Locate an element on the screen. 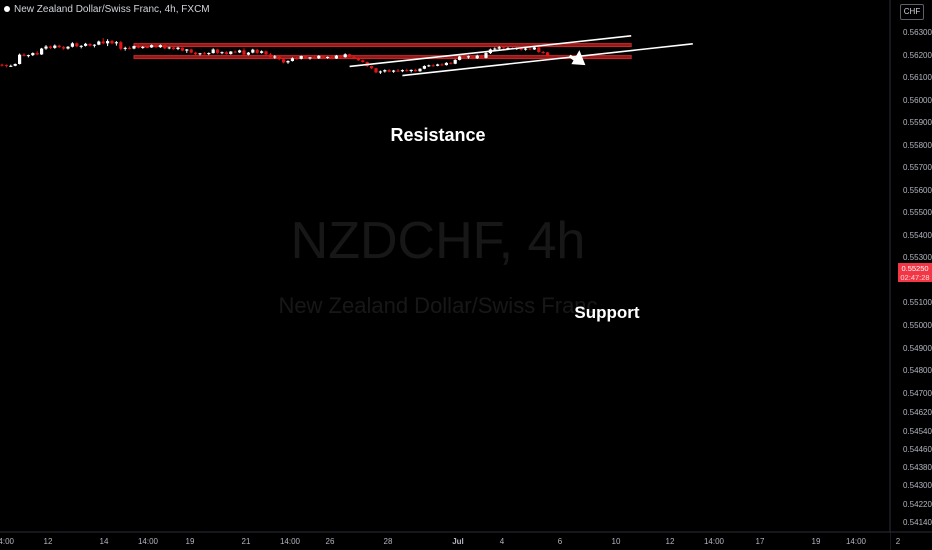 The image size is (932, 550). time-tick: 10 is located at coordinates (616, 541).